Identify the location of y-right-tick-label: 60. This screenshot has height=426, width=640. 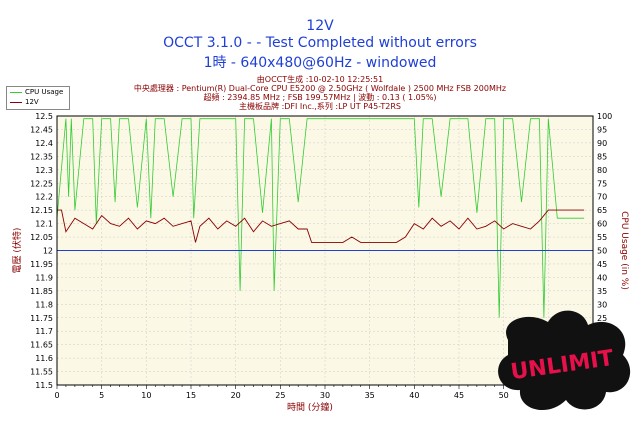
(602, 224).